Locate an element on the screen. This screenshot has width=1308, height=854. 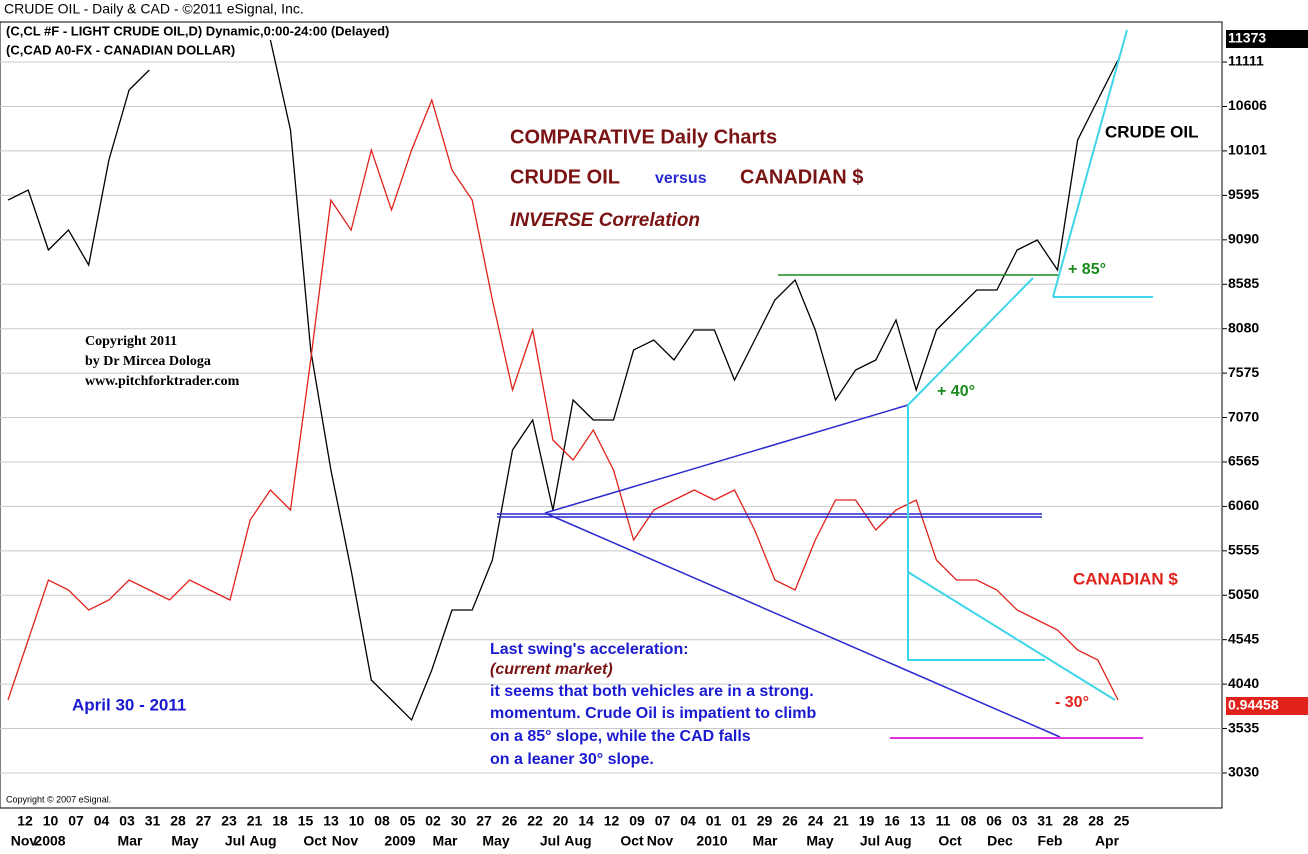
x-tick-label: 28 is located at coordinates (1071, 821).